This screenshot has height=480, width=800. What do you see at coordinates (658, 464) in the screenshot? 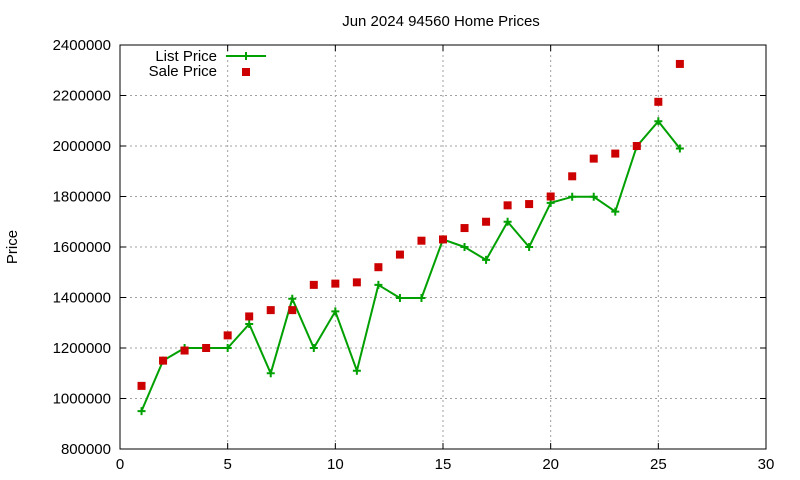
I see `x-tick-label: 25` at bounding box center [658, 464].